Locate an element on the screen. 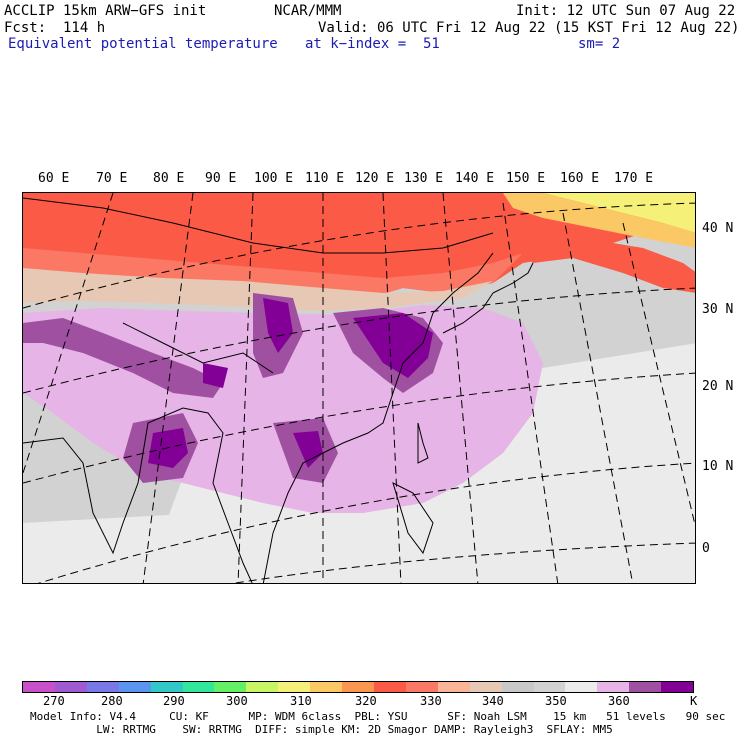 Image resolution: width=740 pixels, height=740 pixels. lat-label: 0 is located at coordinates (706, 548).